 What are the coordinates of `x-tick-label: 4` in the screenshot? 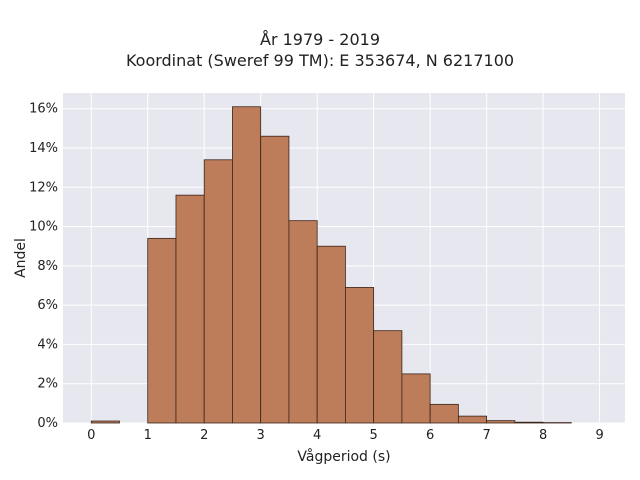 It's located at (317, 435).